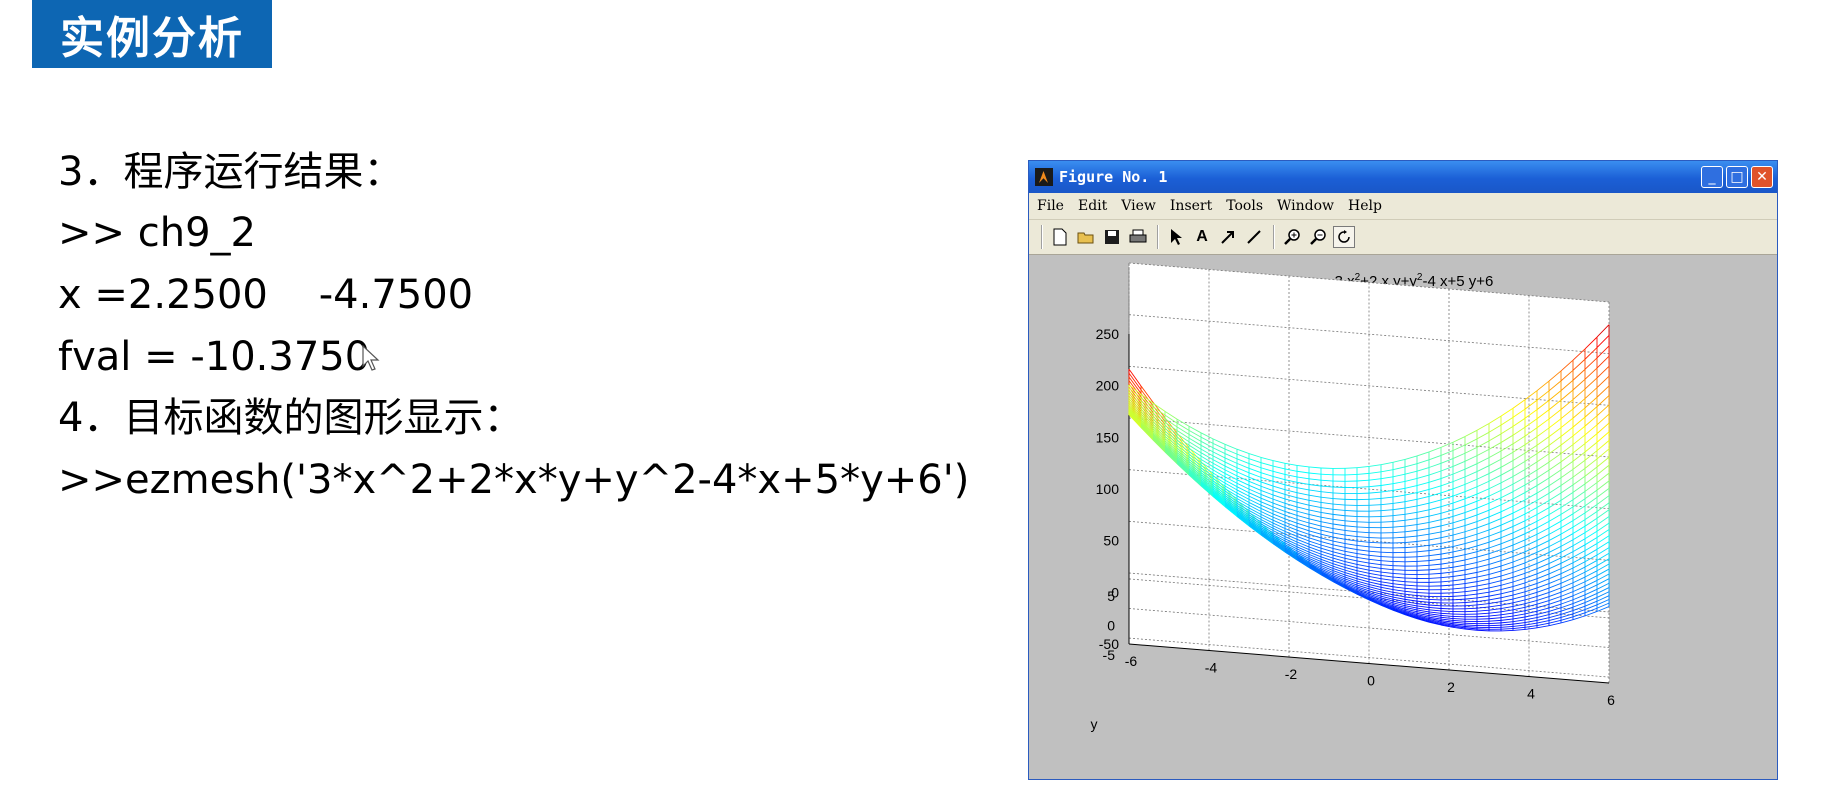 The image size is (1826, 800). Describe the element at coordinates (1228, 237) in the screenshot. I see `arrow-tool-icon` at that location.